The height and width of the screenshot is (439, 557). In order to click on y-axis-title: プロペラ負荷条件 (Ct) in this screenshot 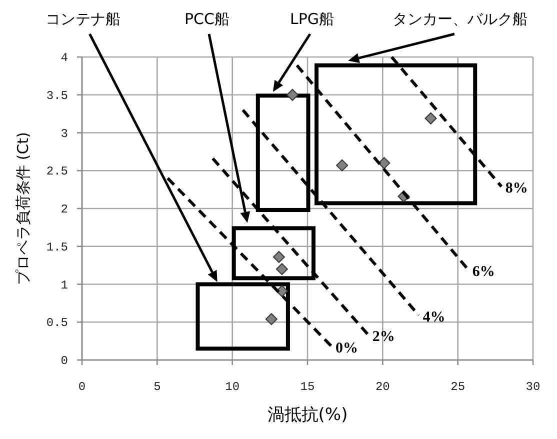, I will do `click(23, 208)`.